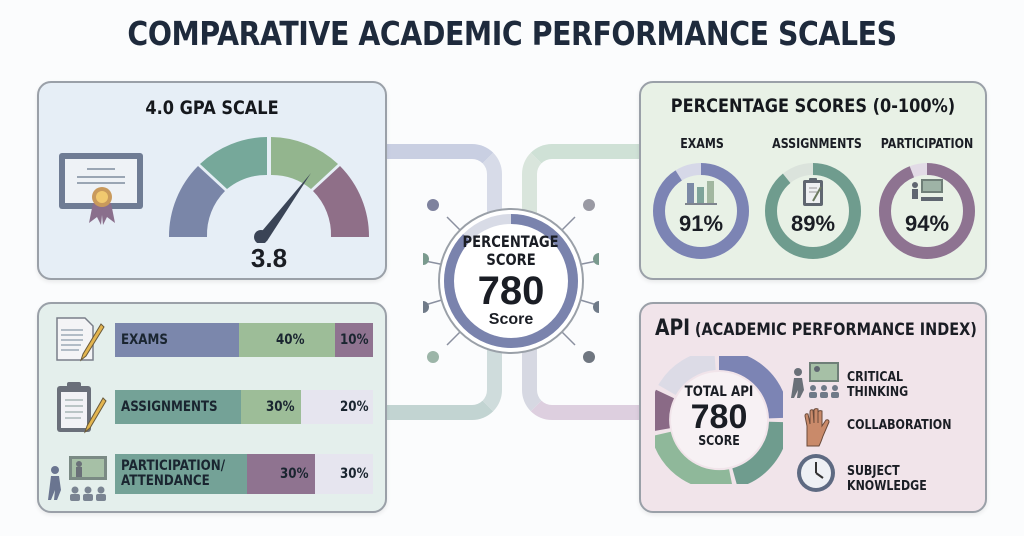 This screenshot has height=536, width=1024. Describe the element at coordinates (82, 408) in the screenshot. I see `clipboard-pencil-icon` at that location.